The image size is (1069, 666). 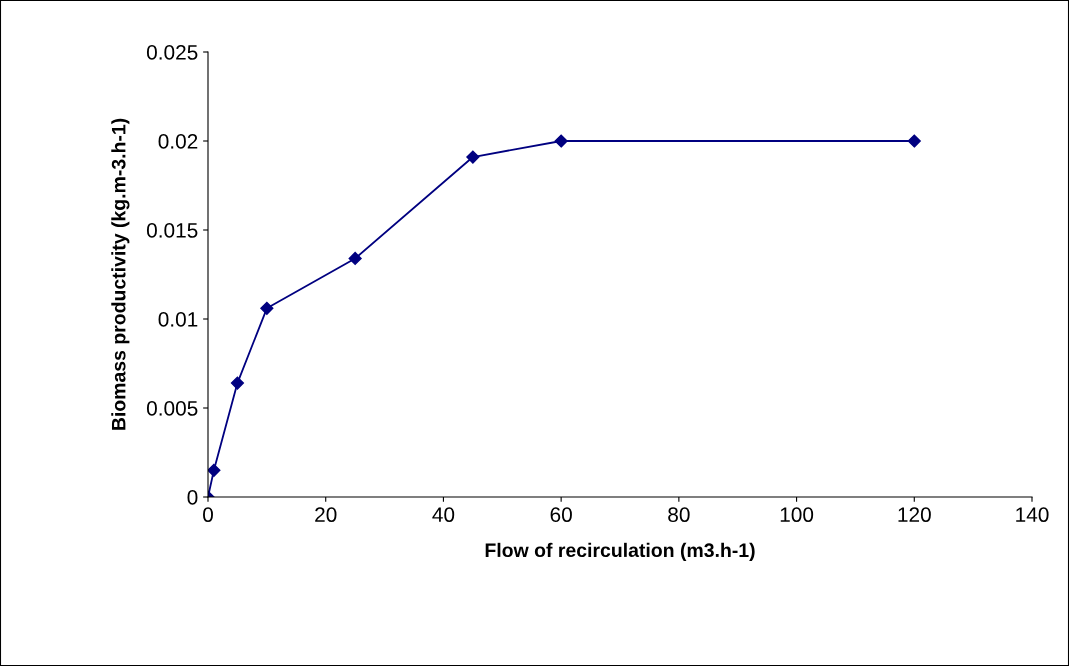 I want to click on x-tick-label: 0, so click(x=208, y=515).